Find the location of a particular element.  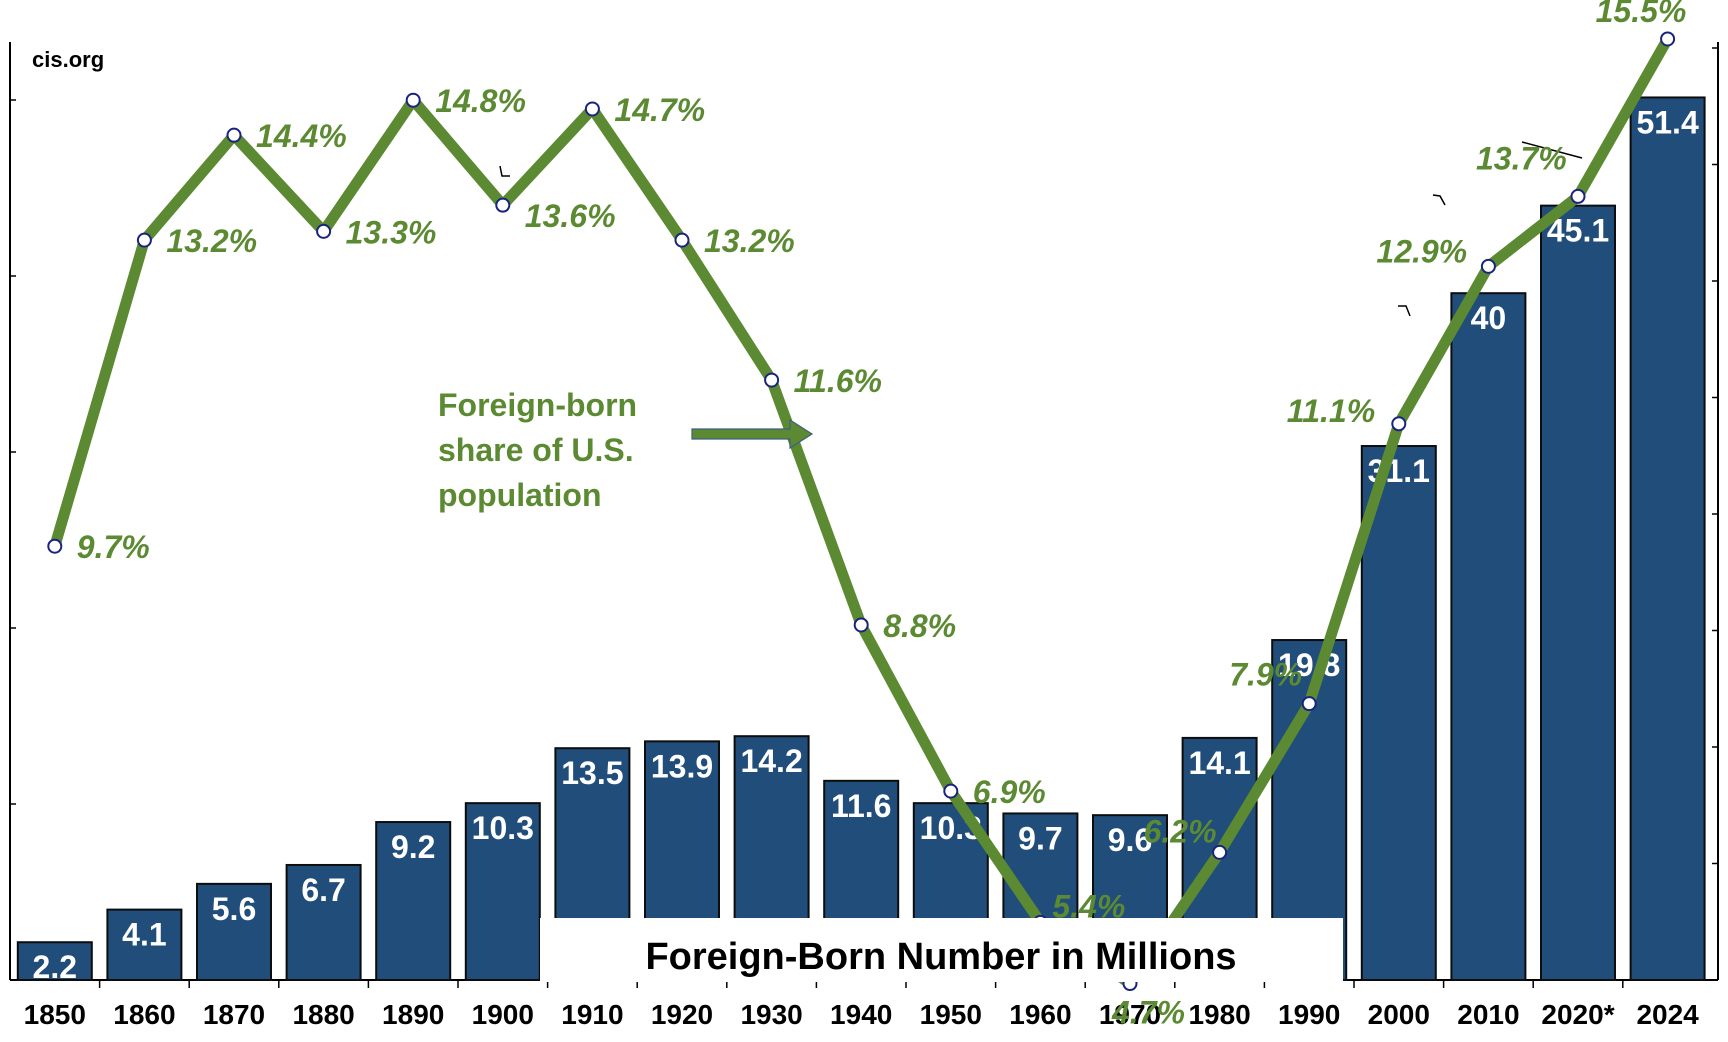

arrow-icon is located at coordinates (752, 434).